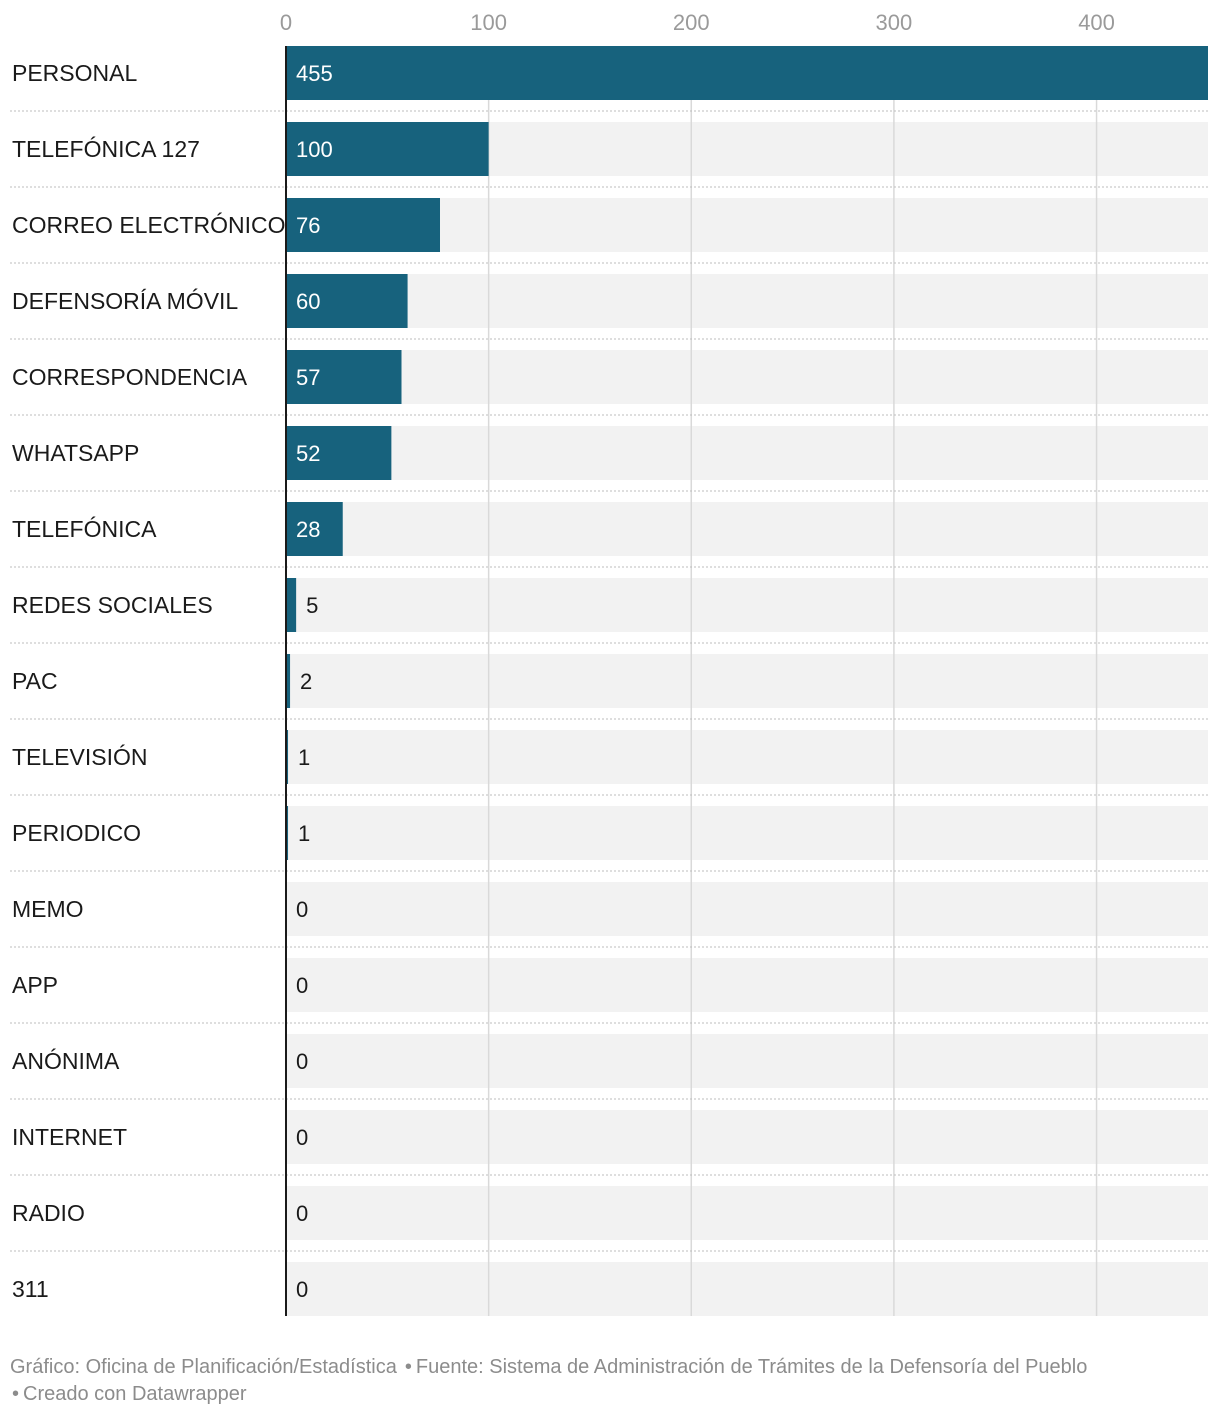  What do you see at coordinates (69, 1137) in the screenshot?
I see `category-label: INTERNET` at bounding box center [69, 1137].